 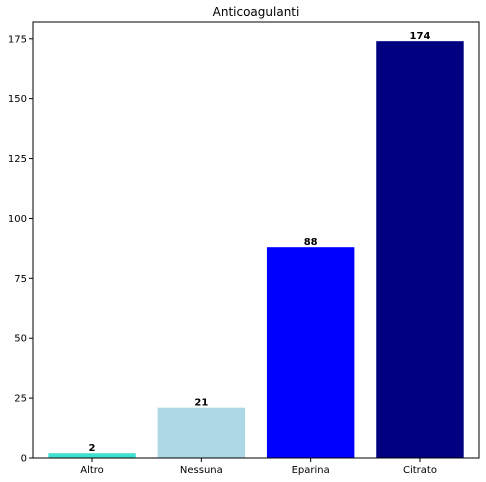 What do you see at coordinates (17, 39) in the screenshot?
I see `y-tick-label: 175` at bounding box center [17, 39].